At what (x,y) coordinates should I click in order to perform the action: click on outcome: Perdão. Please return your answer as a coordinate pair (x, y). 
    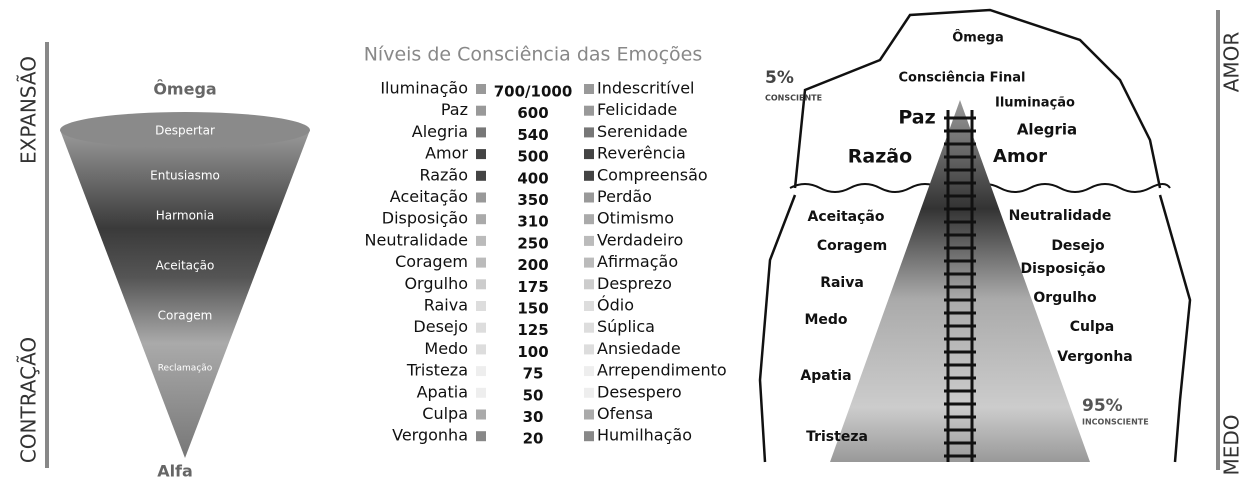
    Looking at the image, I should click on (624, 196).